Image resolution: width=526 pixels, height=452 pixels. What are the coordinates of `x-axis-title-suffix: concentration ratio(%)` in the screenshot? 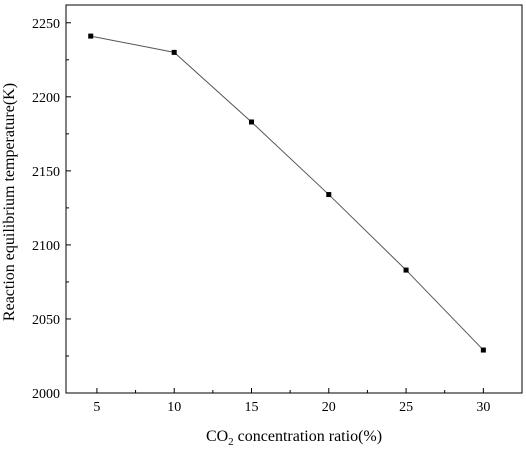 It's located at (308, 436).